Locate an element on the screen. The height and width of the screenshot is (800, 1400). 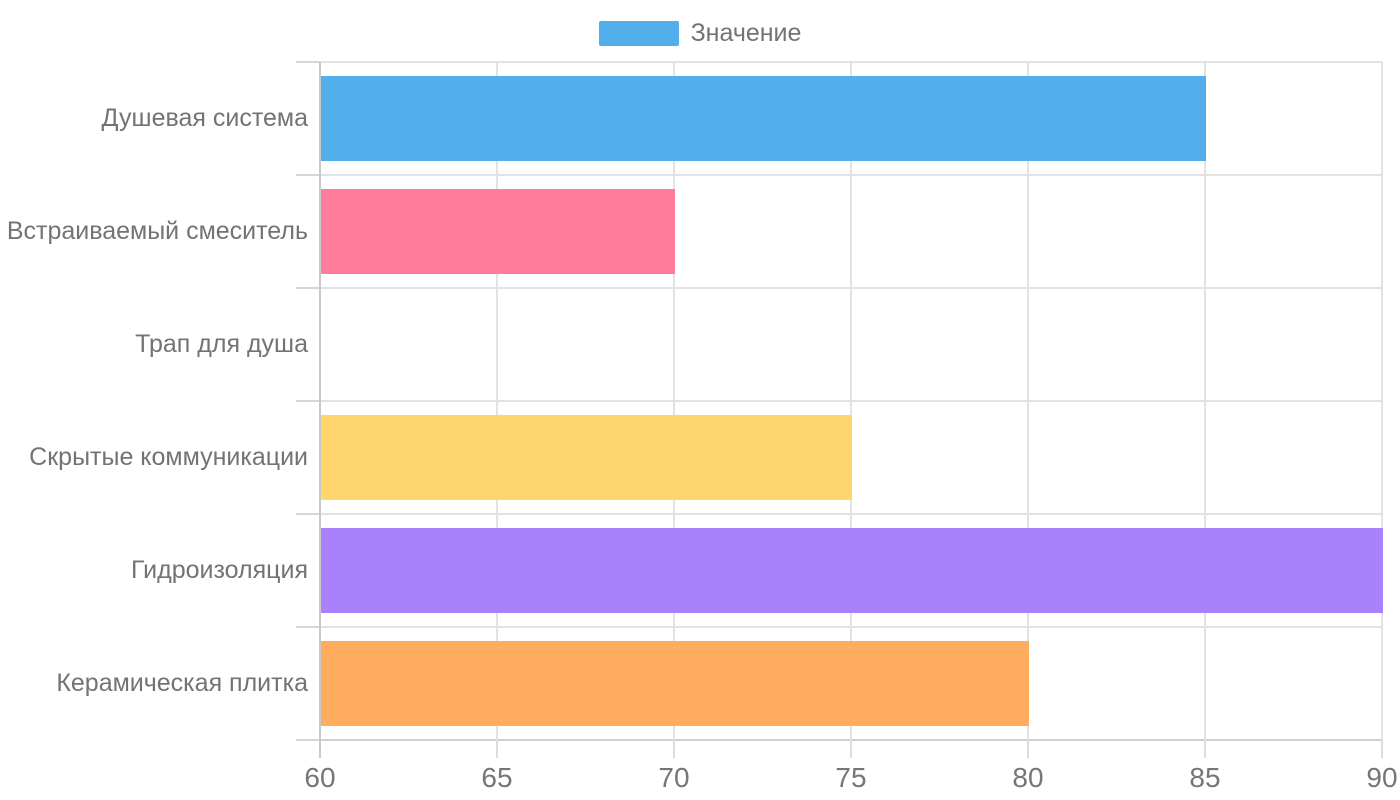
category-label: Скрытые коммуникации is located at coordinates (168, 457).